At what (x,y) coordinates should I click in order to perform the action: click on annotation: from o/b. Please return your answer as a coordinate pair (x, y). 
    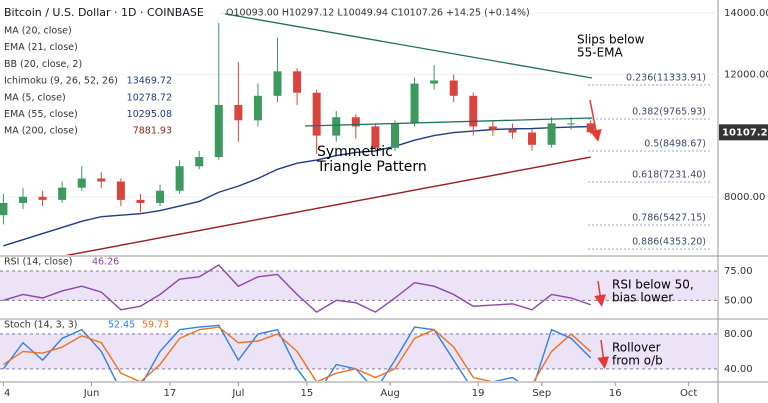
    Looking at the image, I should click on (637, 361).